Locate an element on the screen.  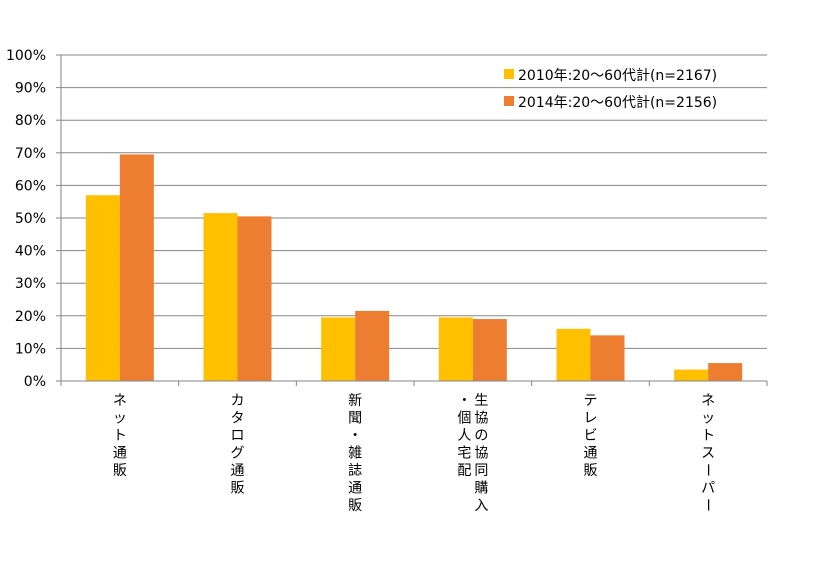
bar-2010-新聞・雑誌通販 is located at coordinates (338, 349).